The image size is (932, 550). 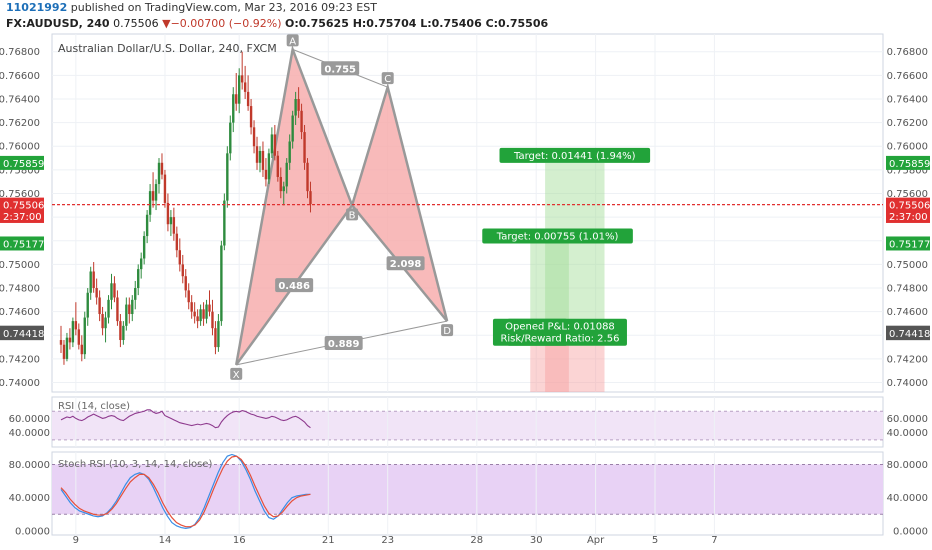 I want to click on stoch-k-line, so click(x=185, y=491).